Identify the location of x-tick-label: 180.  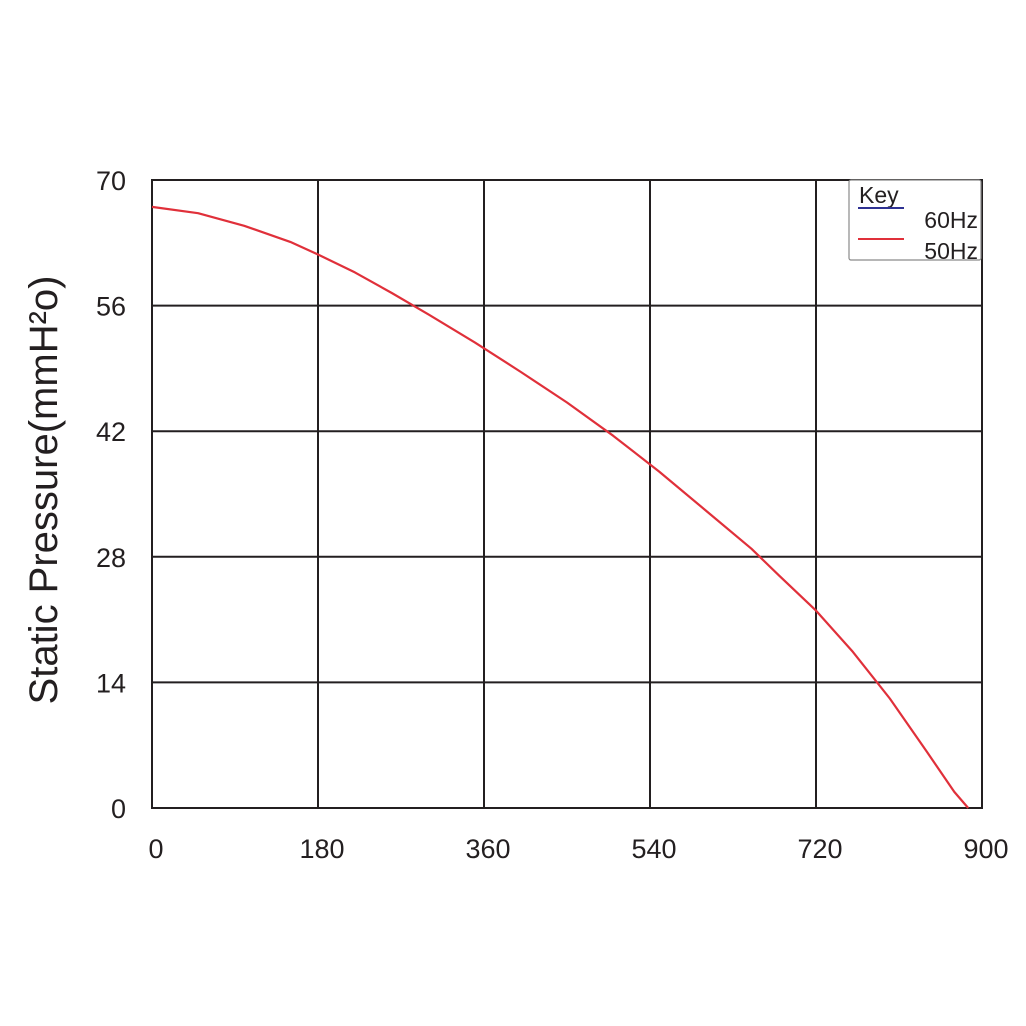
(321, 849).